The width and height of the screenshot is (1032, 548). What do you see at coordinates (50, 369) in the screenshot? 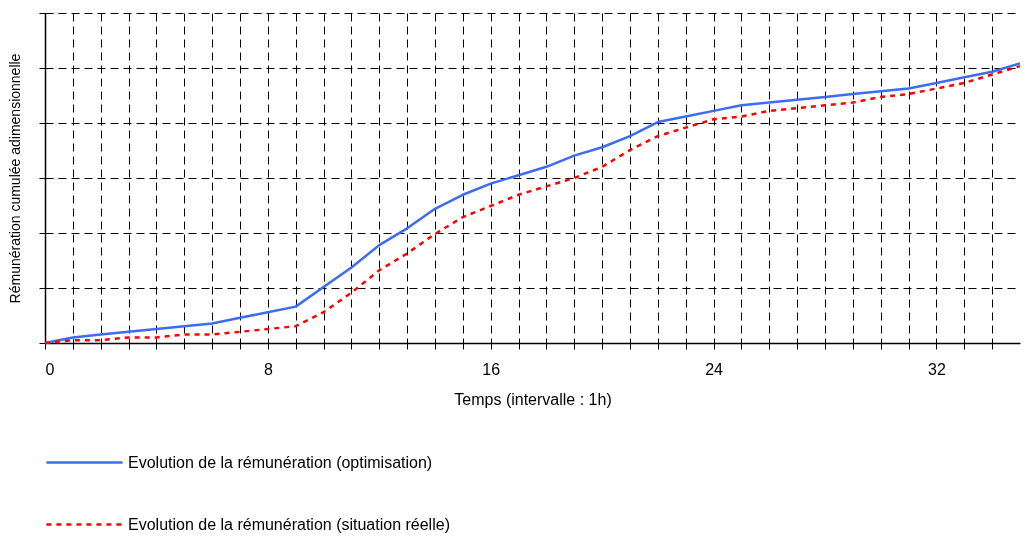
I see `x-tick-label: 0` at bounding box center [50, 369].